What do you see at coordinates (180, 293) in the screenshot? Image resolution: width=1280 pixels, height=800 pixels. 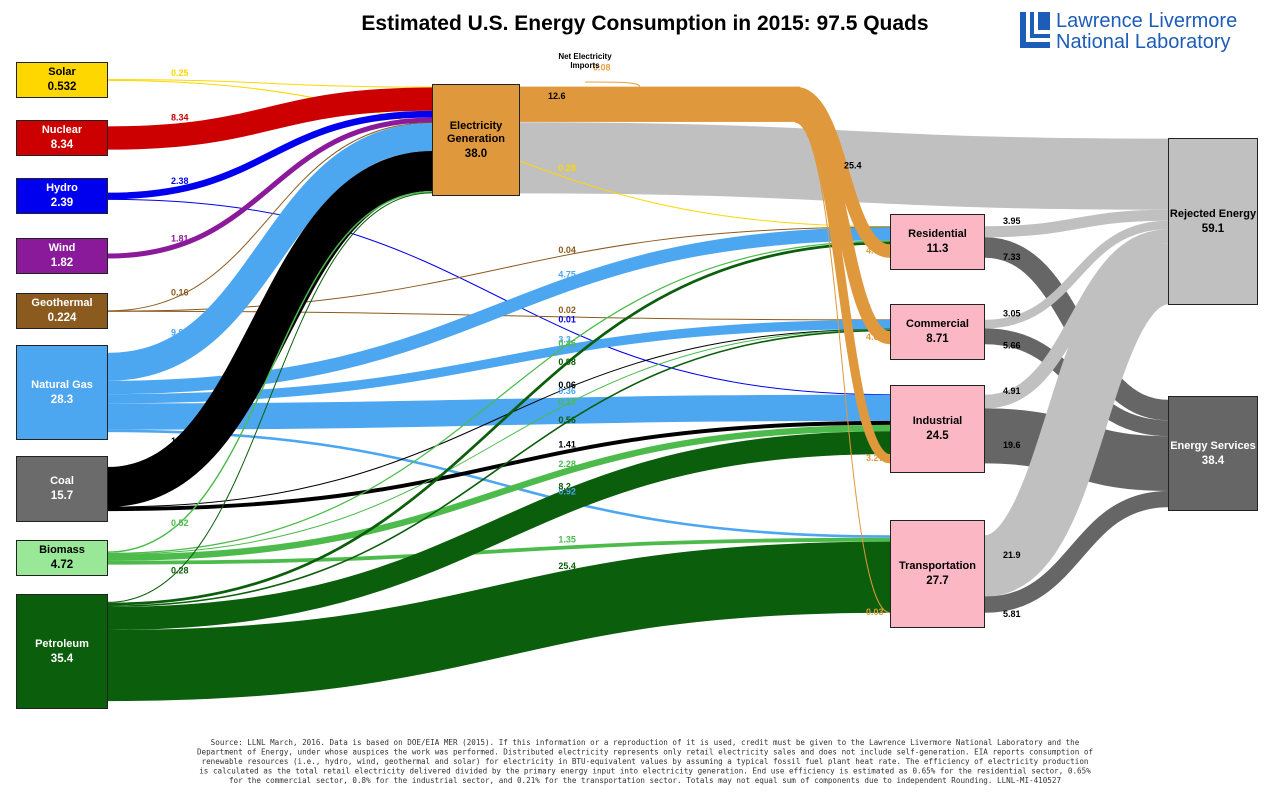 I see `link-label: 0.16` at bounding box center [180, 293].